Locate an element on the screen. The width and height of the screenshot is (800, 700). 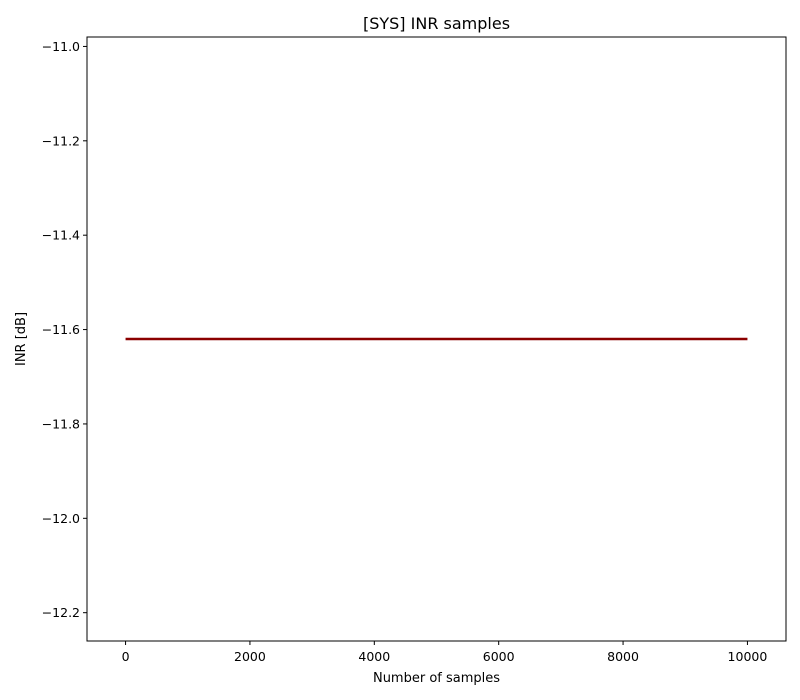
y-axis-ticks: −11.0 −11.2 −11.4 −11.6 −11.8 −12.0 −12.2 is located at coordinates (64, 329).